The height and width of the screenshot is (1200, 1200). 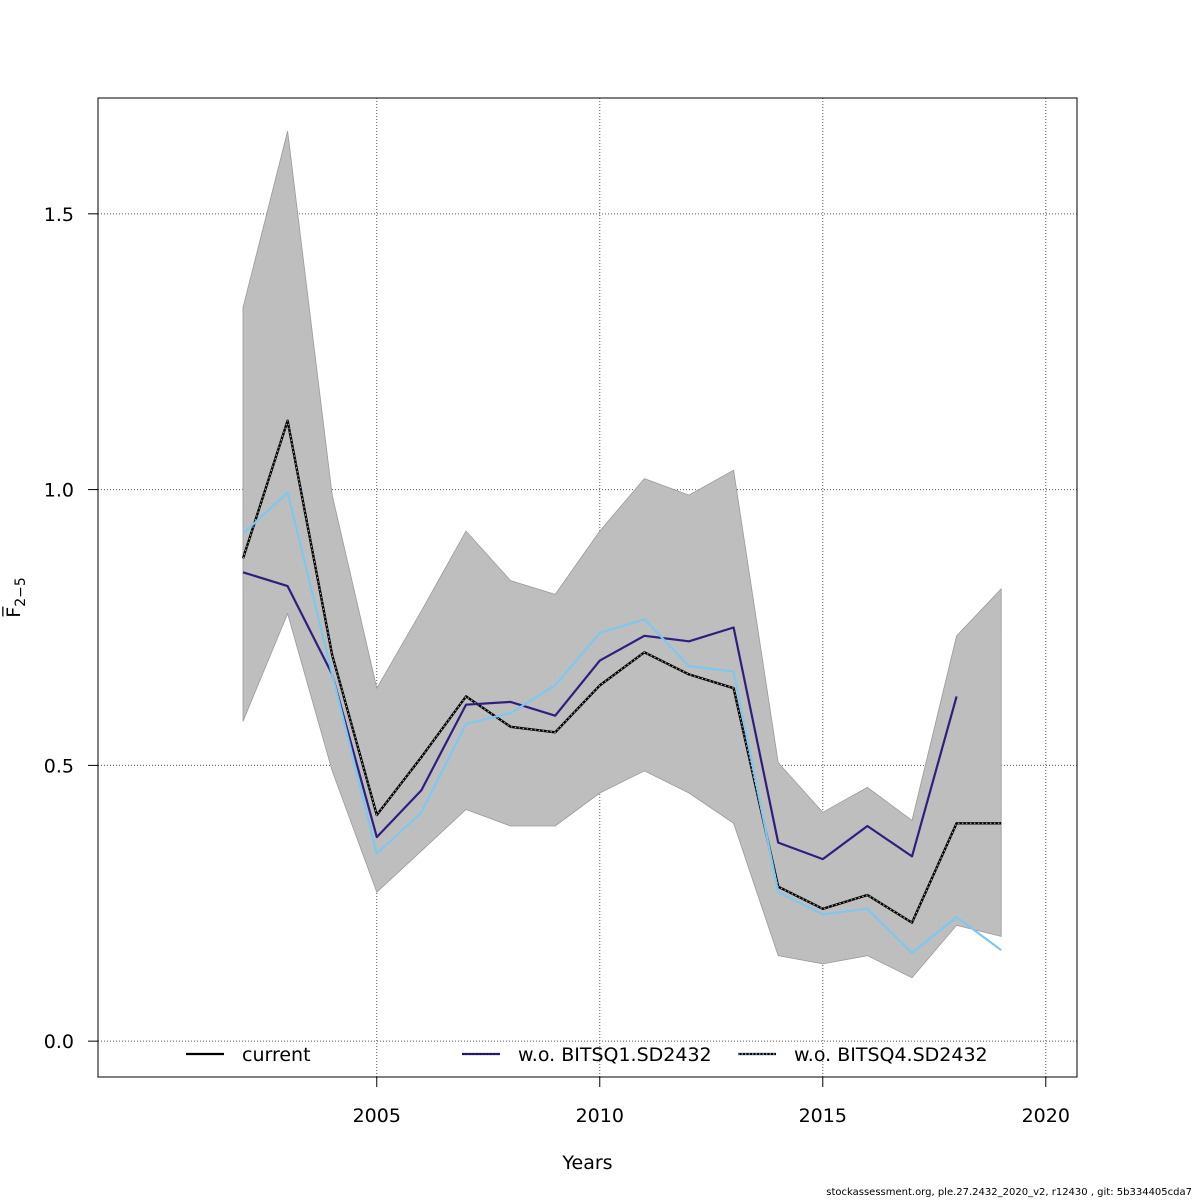 I want to click on legend-label-2: w.o. BITSQ4.SD2432, so click(x=891, y=1055).